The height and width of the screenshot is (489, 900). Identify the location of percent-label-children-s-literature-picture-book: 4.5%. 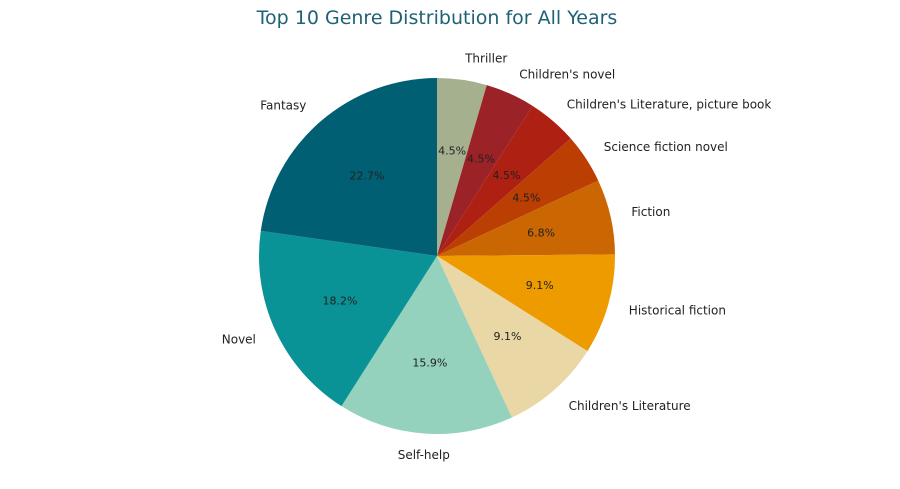
(507, 175).